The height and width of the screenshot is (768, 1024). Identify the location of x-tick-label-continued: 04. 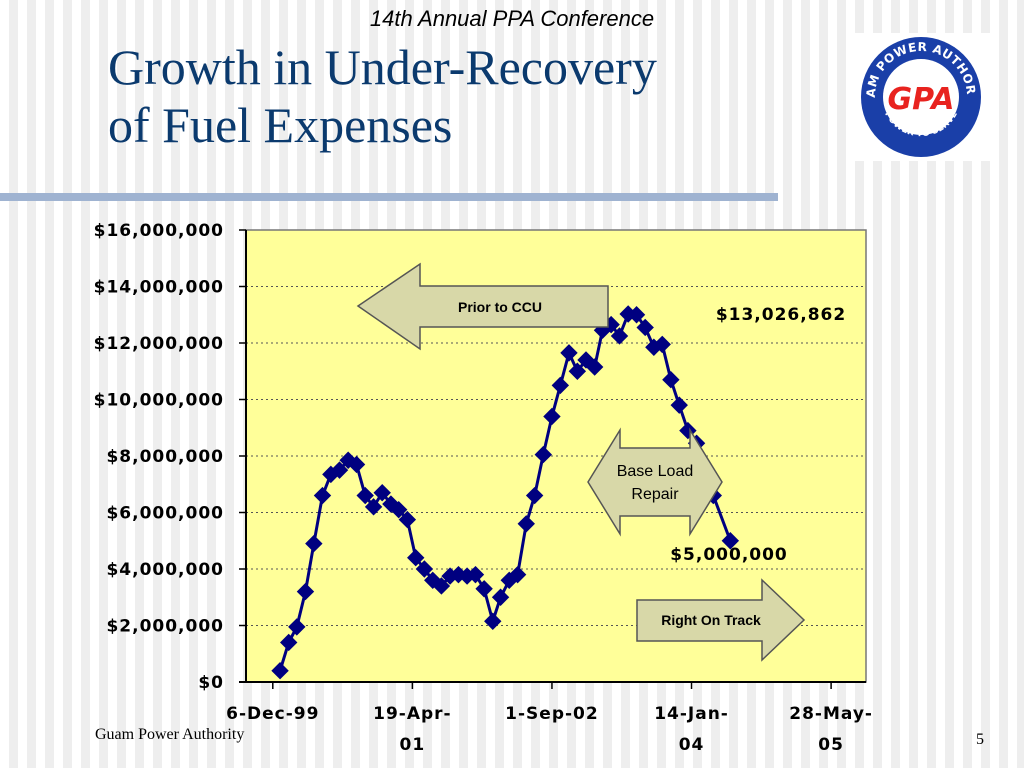
(692, 745).